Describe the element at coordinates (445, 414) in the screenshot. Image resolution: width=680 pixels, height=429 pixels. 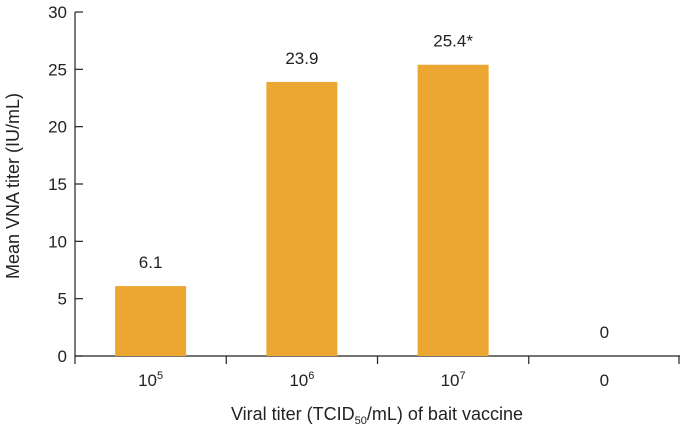
I see `x-axis-title-post: /mL) of bait vaccine` at that location.